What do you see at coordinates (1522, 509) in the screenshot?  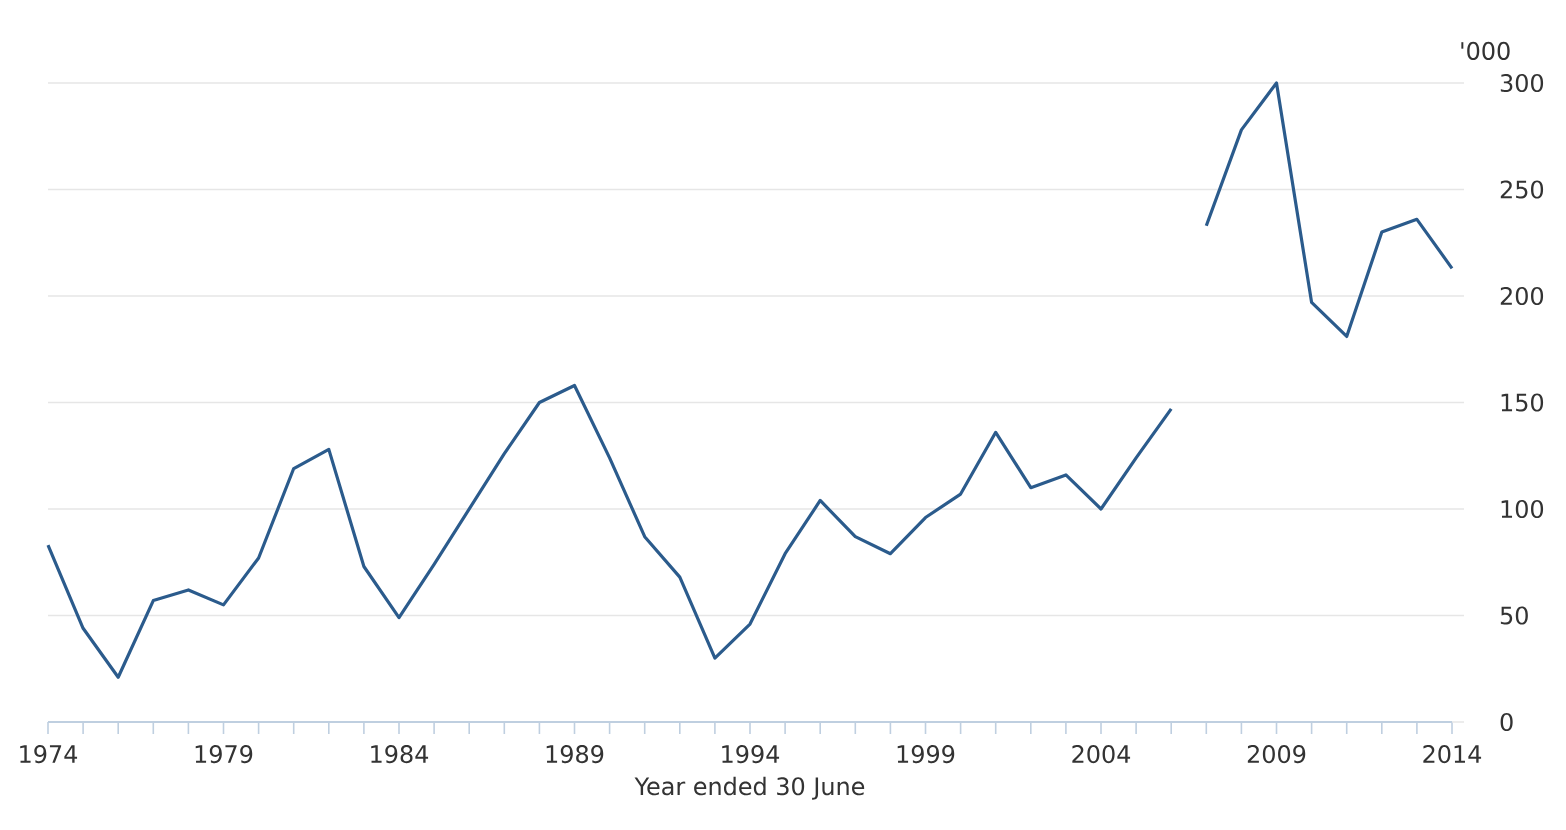 I see `y-tick-label: 100` at bounding box center [1522, 509].